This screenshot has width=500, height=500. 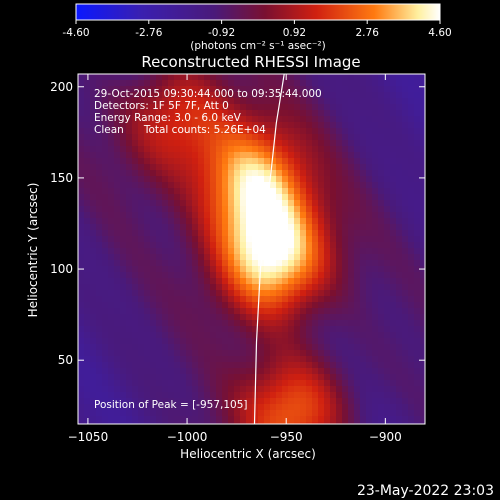 What do you see at coordinates (439, 33) in the screenshot?
I see `colorbar-tick-label: 4.60` at bounding box center [439, 33].